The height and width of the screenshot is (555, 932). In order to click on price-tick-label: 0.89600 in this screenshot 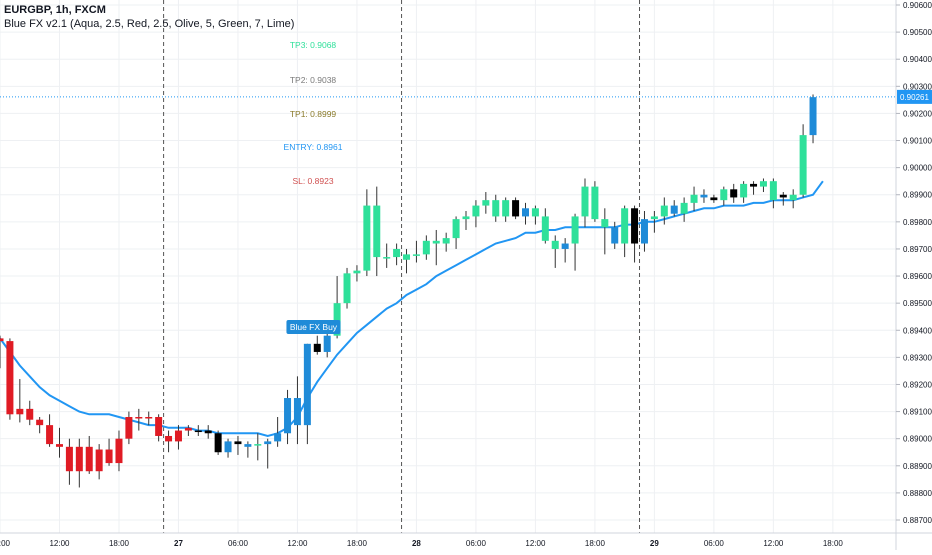, I will do `click(917, 276)`.